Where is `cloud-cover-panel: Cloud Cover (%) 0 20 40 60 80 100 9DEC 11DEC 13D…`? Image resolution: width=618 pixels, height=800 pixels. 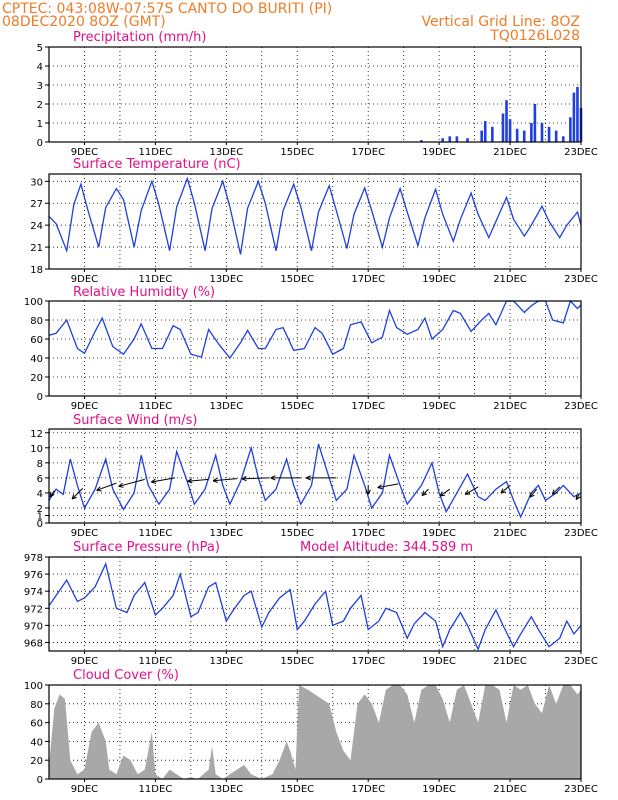
cloud-cover-panel: Cloud Cover (%) 0 20 40 60 80 100 9DEC 11DEC 13D… is located at coordinates (311, 731).